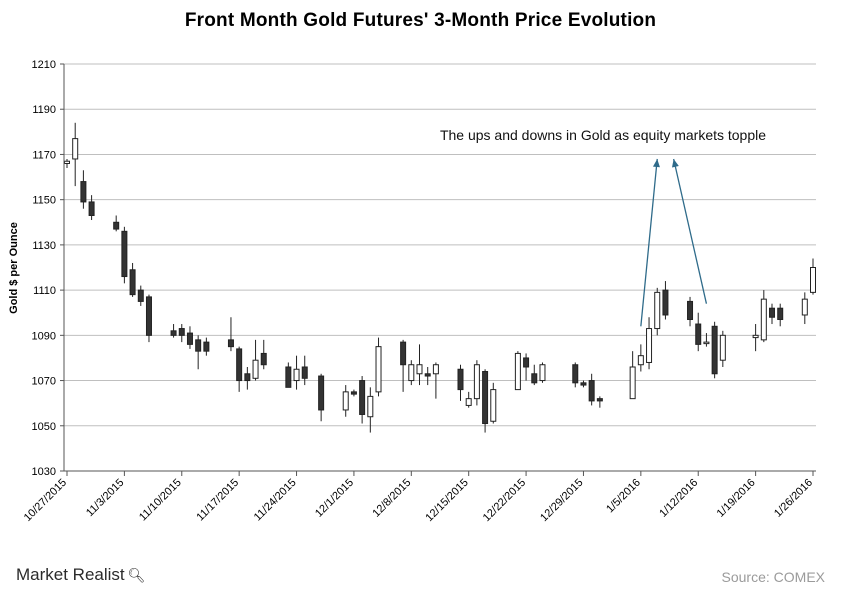 This screenshot has height=601, width=841. What do you see at coordinates (736, 498) in the screenshot?
I see `x-tick-label: 1/19/2016` at bounding box center [736, 498].